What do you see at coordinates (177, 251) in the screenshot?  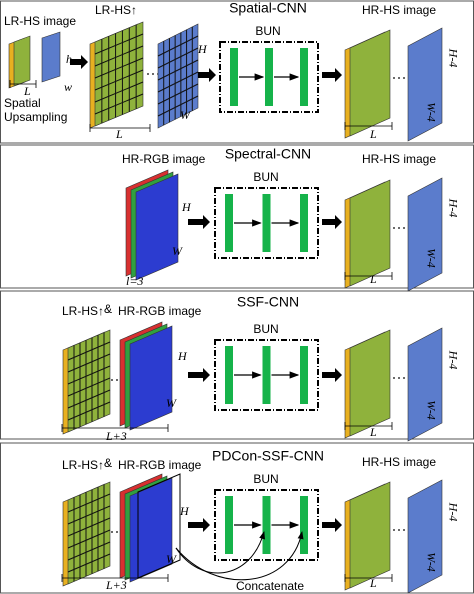 I see `dim-label: W` at bounding box center [177, 251].